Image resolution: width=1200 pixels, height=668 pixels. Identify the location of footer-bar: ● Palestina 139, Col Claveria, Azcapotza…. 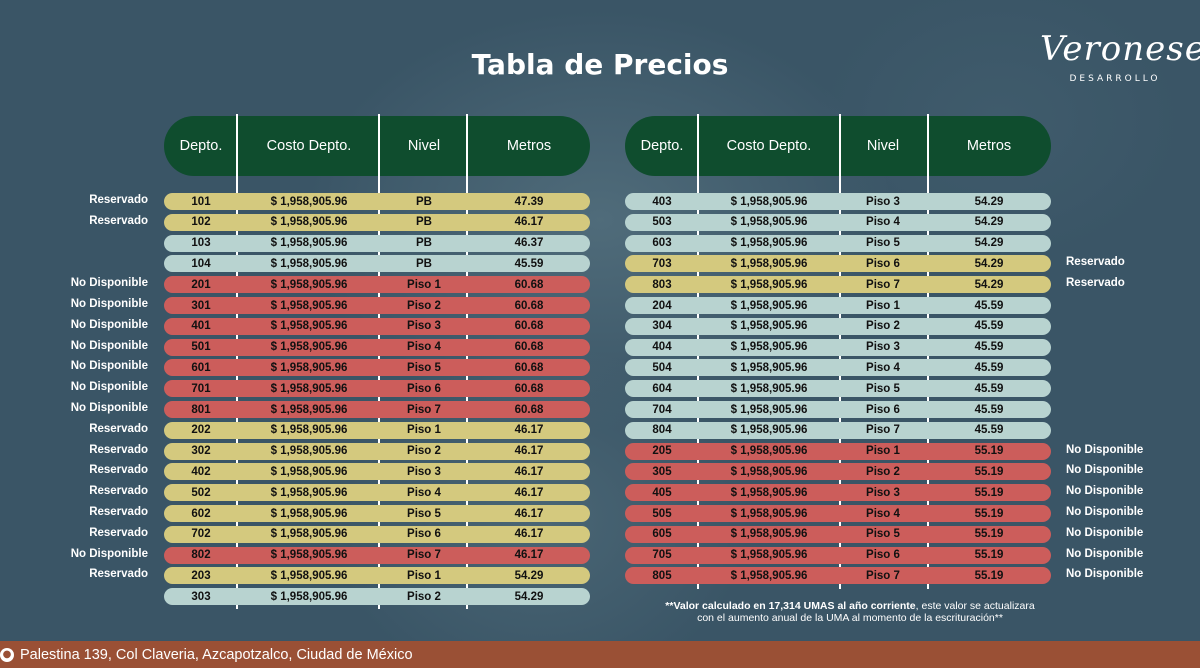
(600, 654).